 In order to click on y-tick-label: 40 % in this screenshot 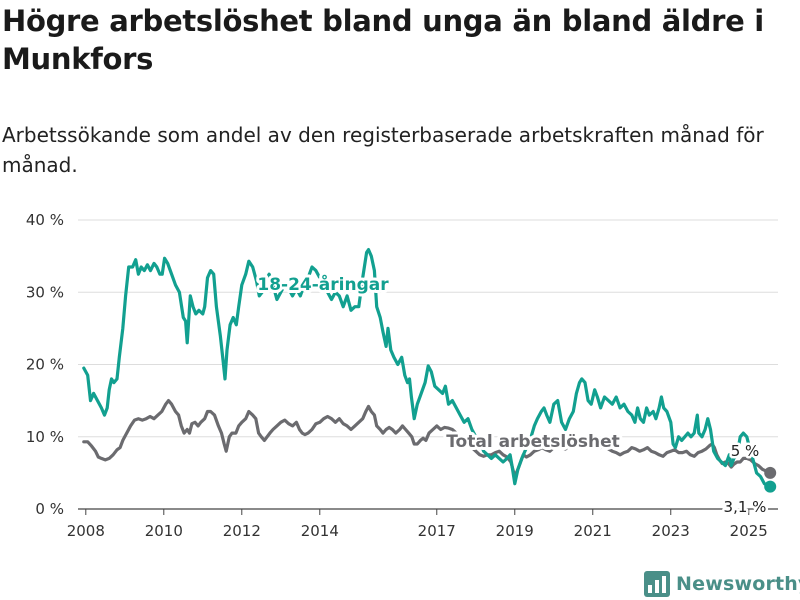, I will do `click(45, 220)`.